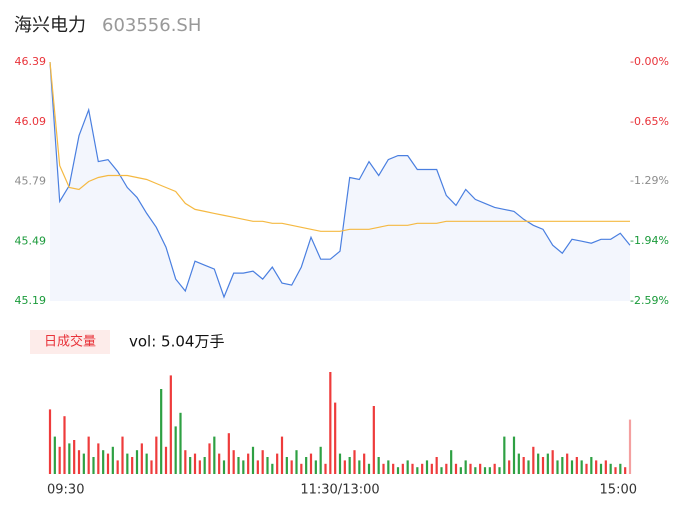 The width and height of the screenshot is (686, 524). I want to click on y2-tick-label: -0.00%, so click(649, 61).